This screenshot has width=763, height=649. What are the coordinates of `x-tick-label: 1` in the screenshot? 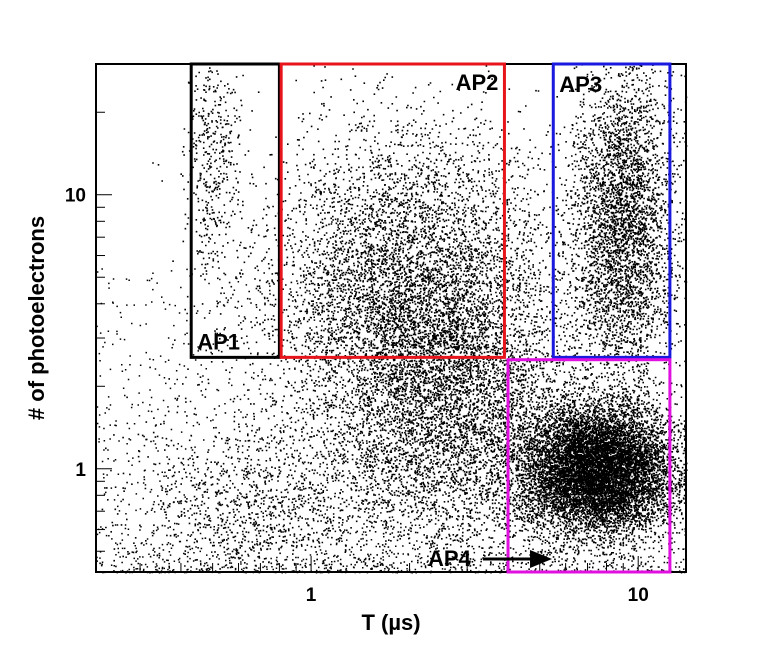 It's located at (311, 595).